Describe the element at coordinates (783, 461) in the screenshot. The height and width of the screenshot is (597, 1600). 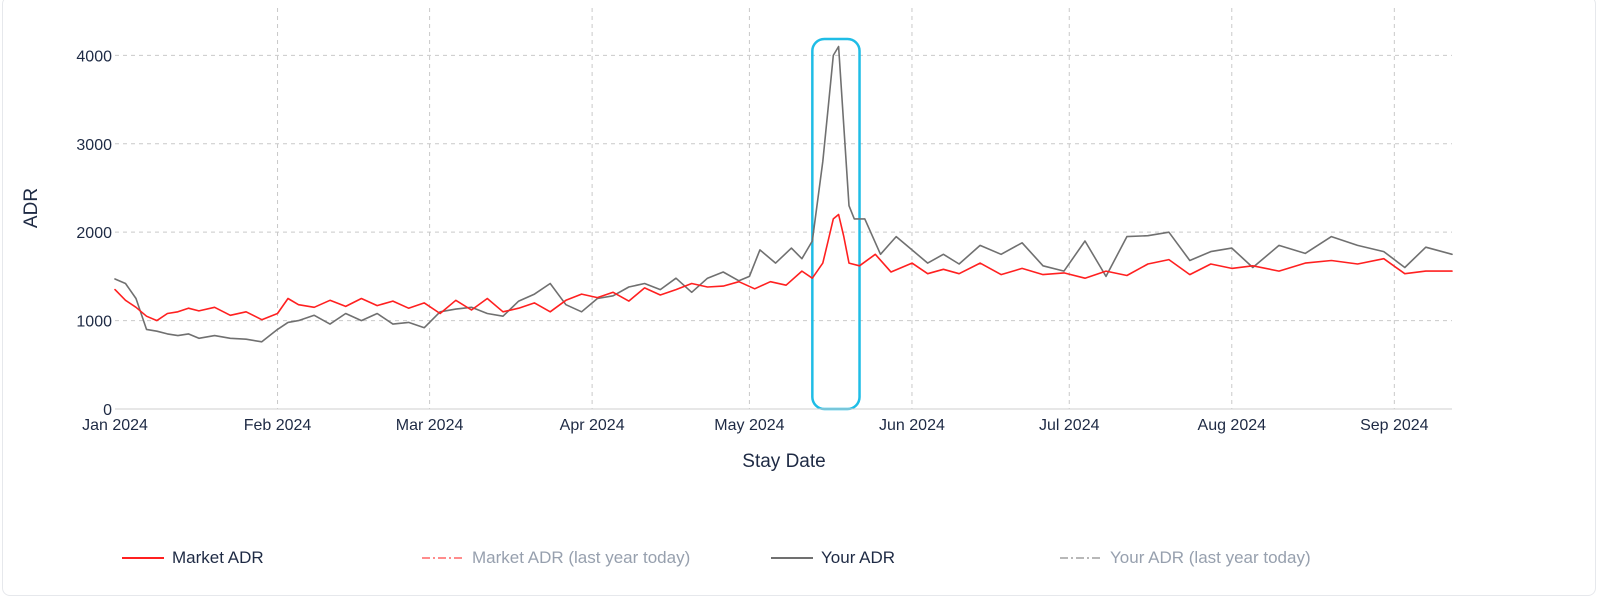
I see `x-axis-label: Stay Date` at that location.